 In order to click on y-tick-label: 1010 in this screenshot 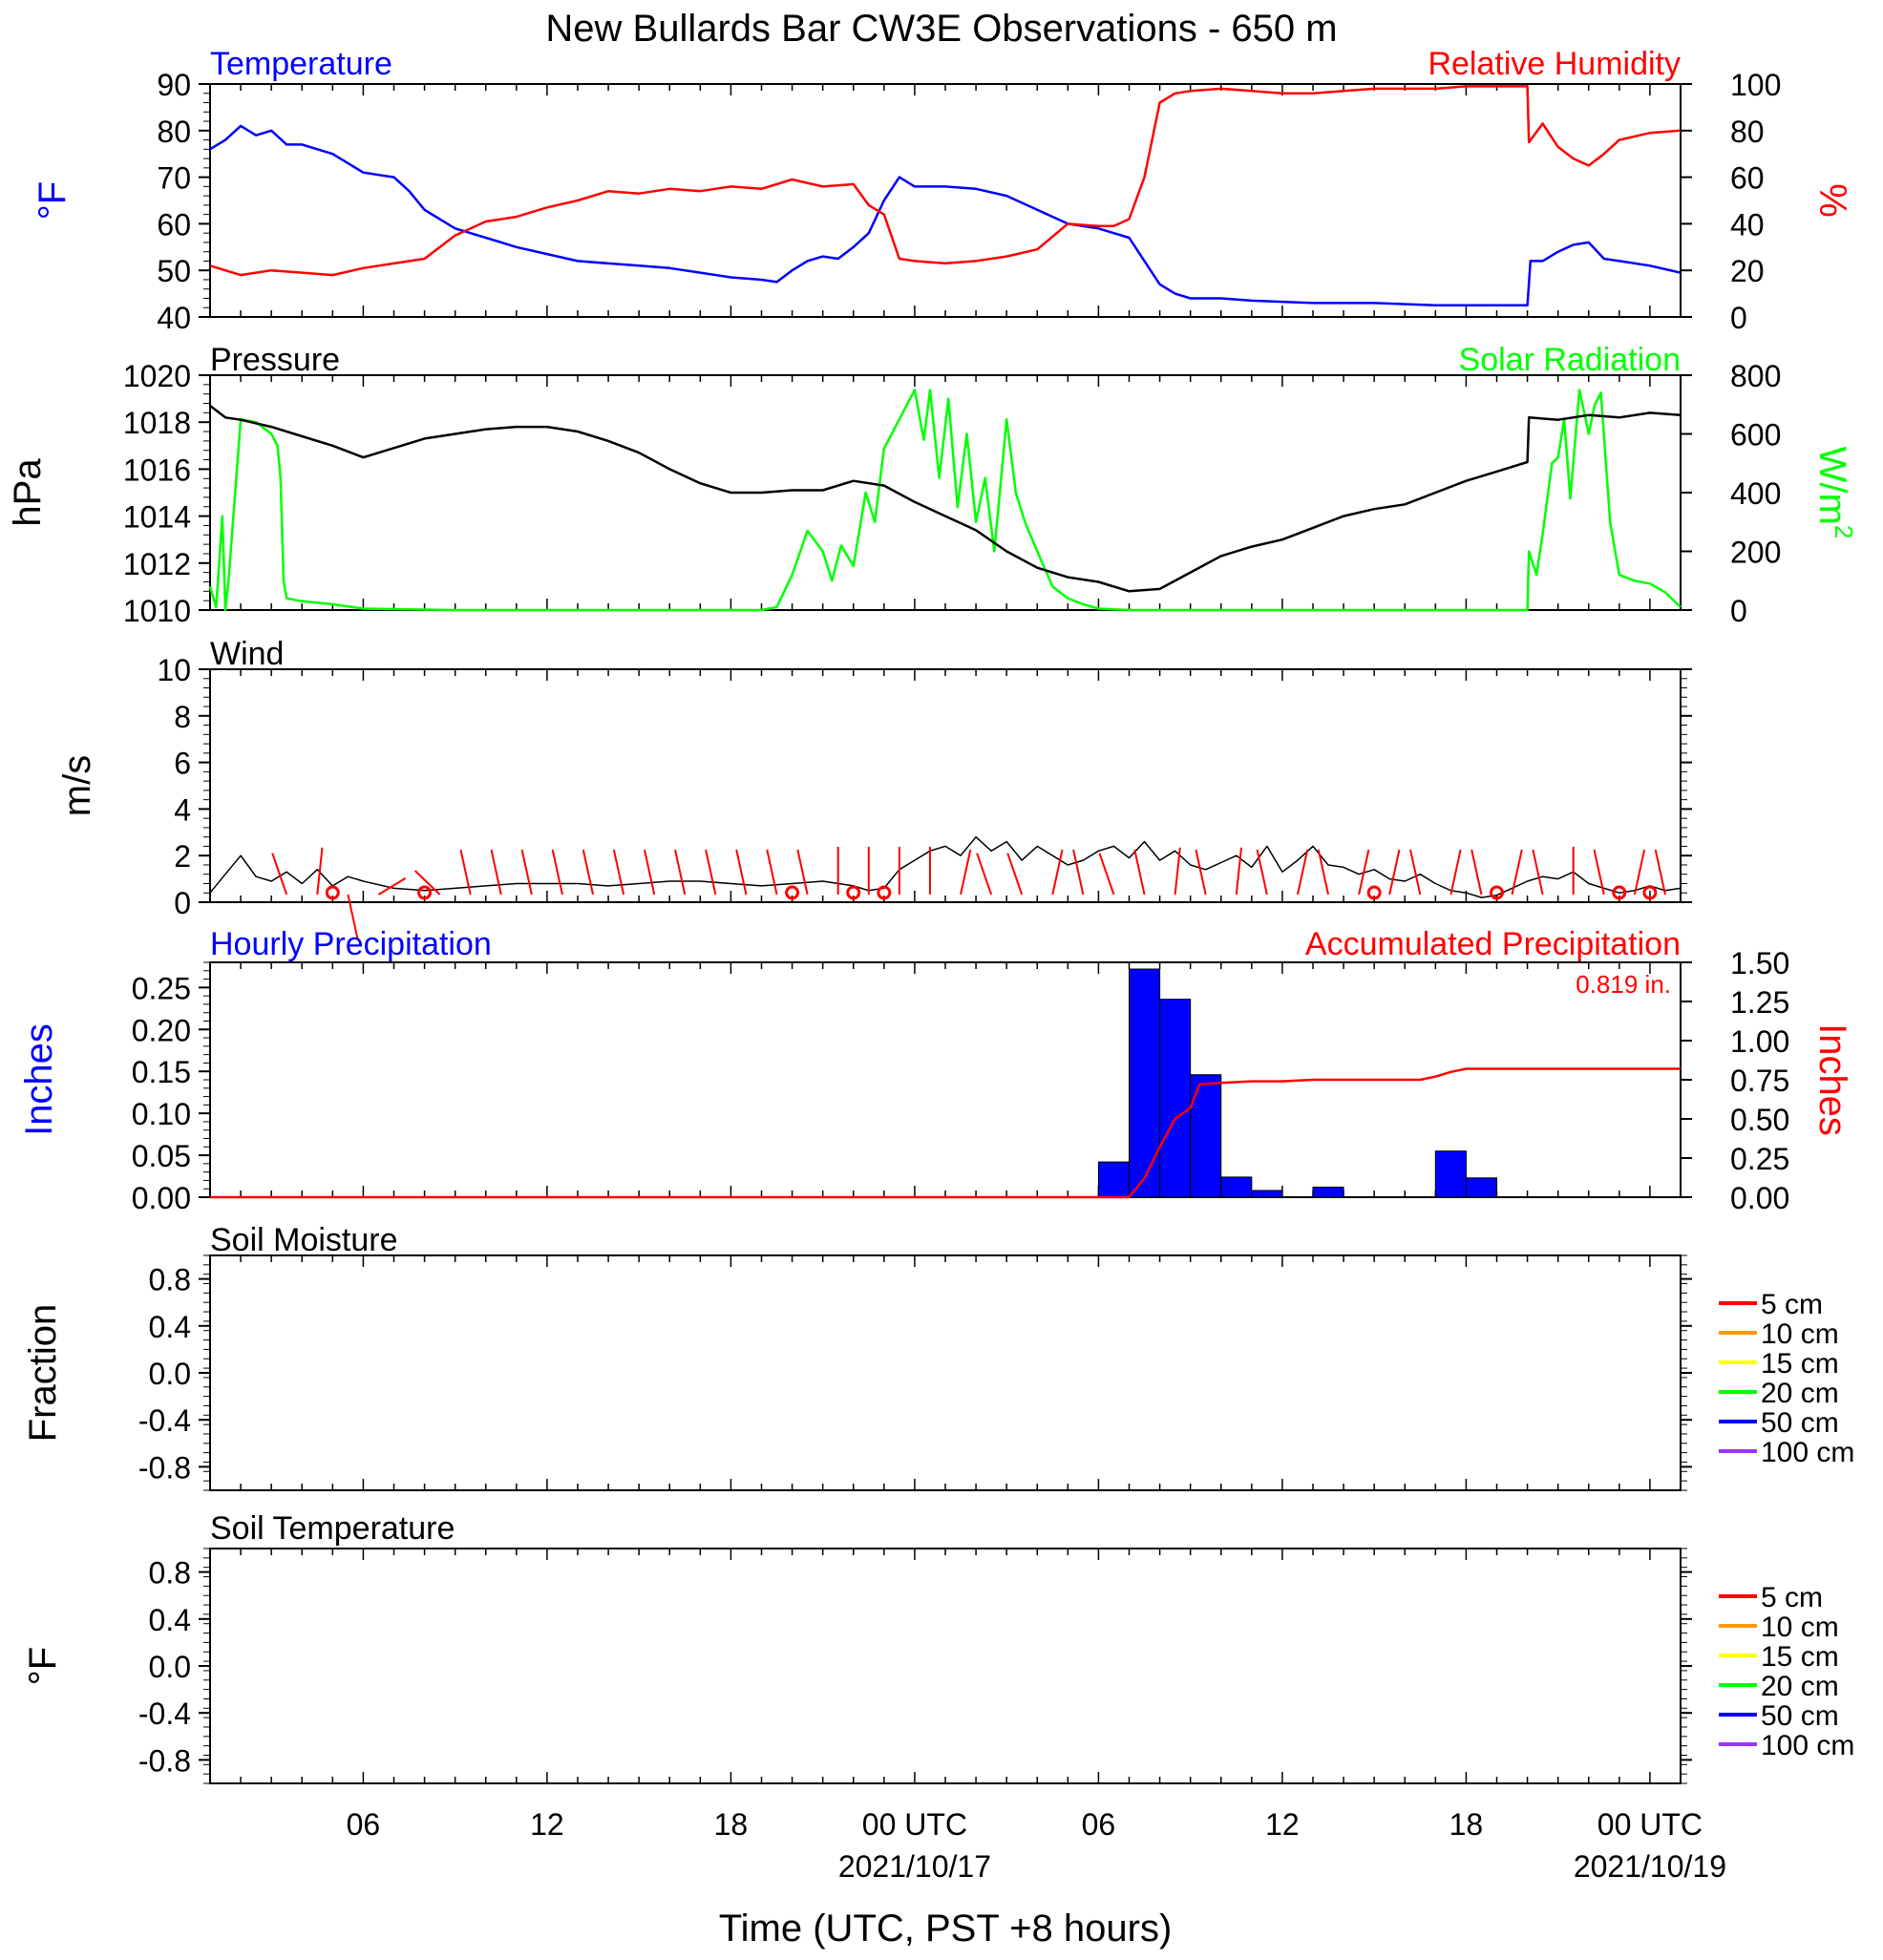, I will do `click(157, 611)`.